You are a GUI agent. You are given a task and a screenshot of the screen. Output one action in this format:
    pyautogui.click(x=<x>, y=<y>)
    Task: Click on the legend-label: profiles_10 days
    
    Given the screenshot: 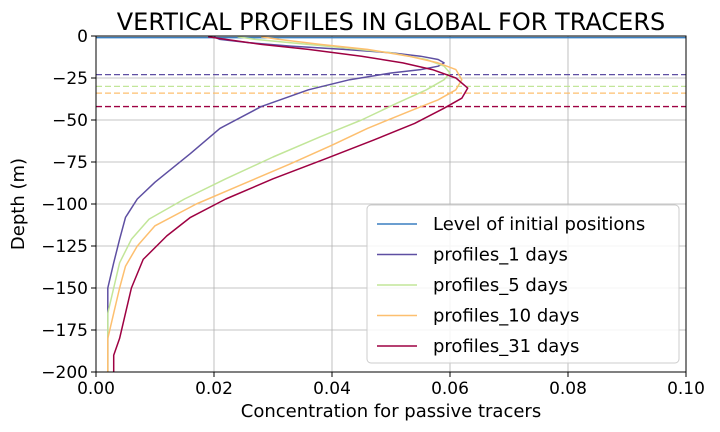 What is the action you would take?
    pyautogui.click(x=506, y=316)
    